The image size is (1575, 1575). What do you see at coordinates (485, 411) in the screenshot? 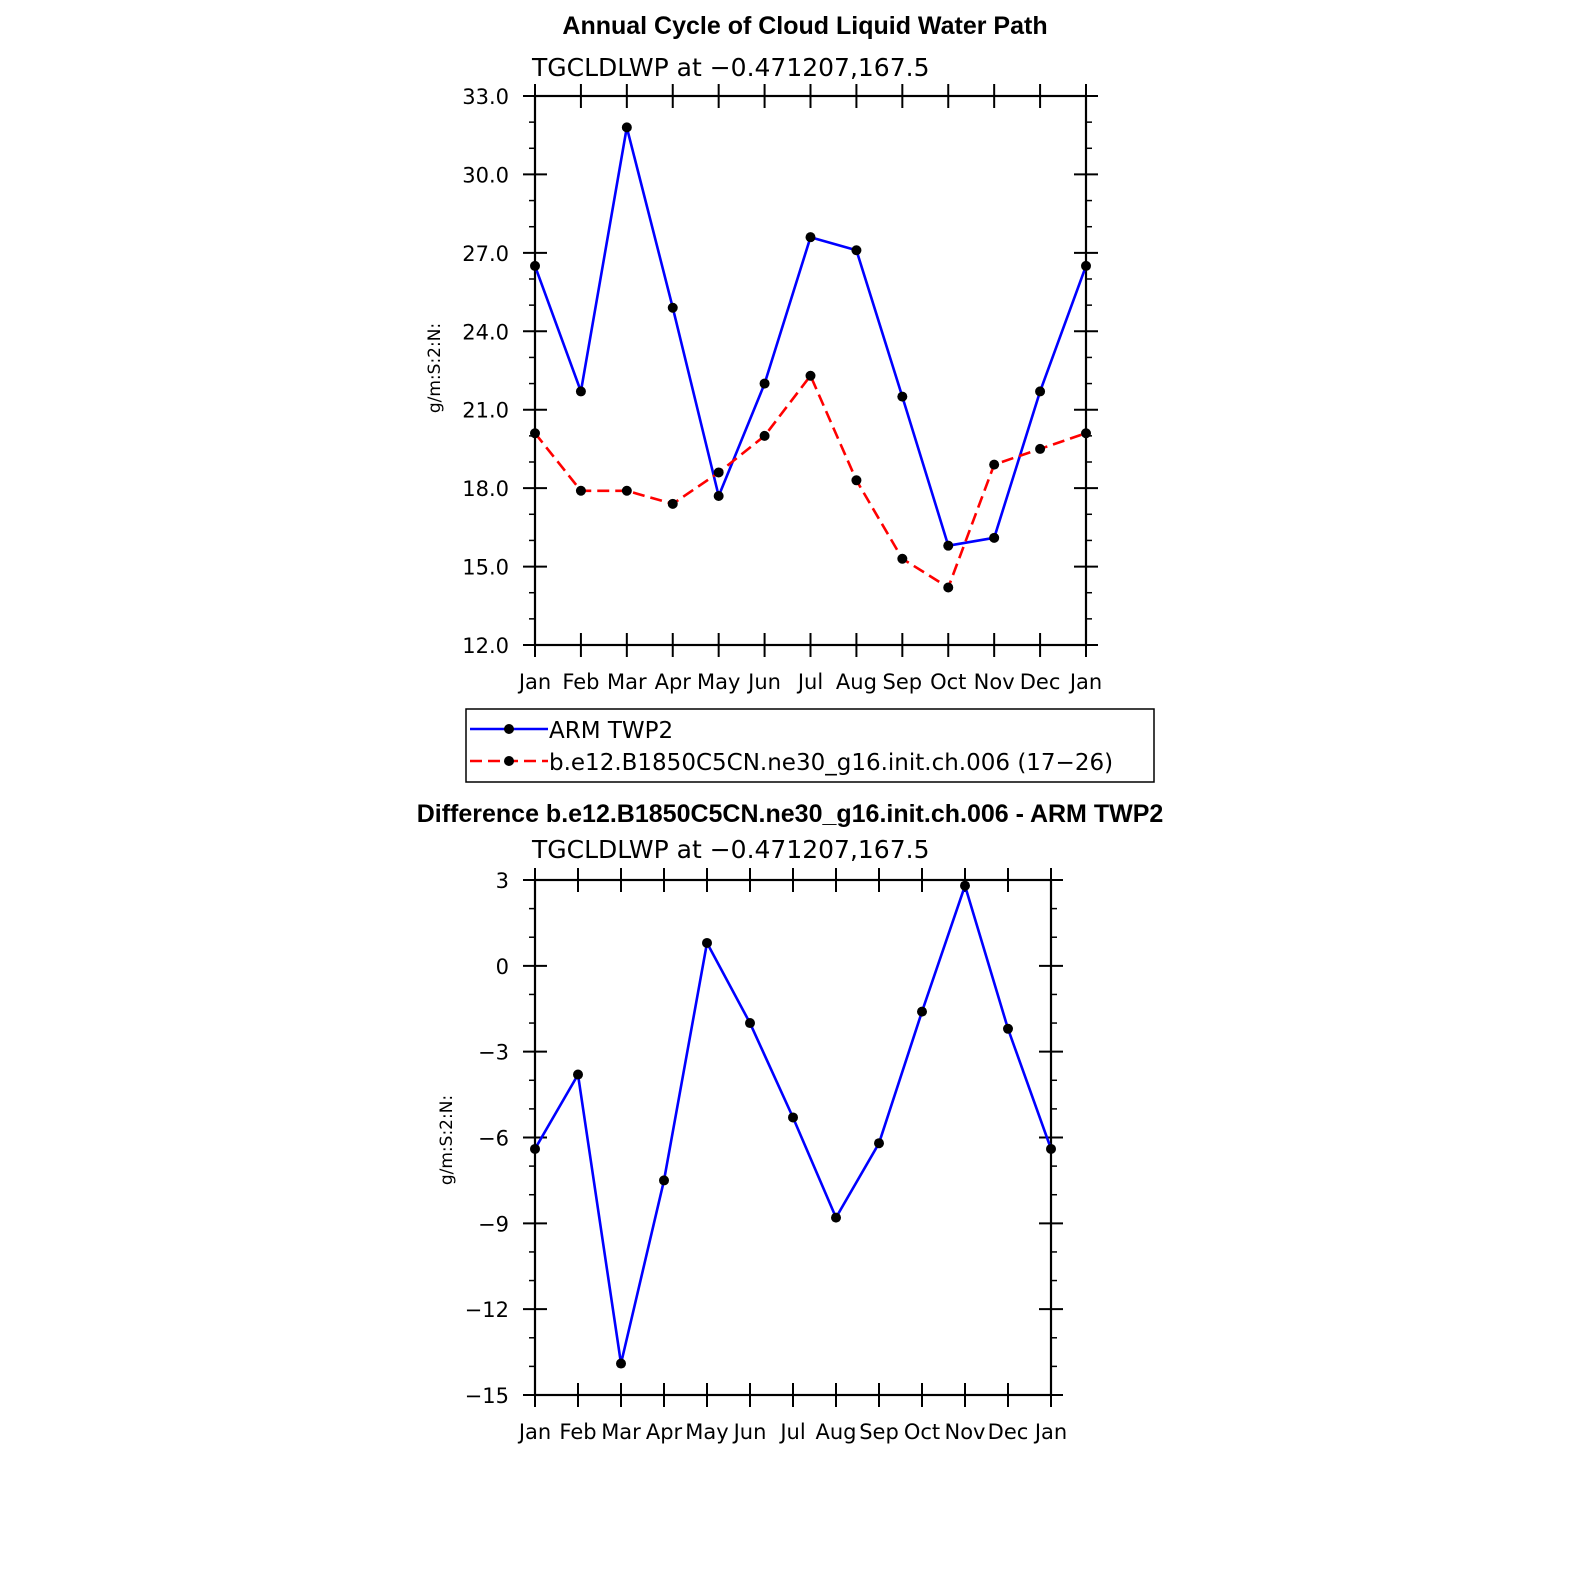
I see `annual-cycle-y-tick-label: 21.0` at bounding box center [485, 411].